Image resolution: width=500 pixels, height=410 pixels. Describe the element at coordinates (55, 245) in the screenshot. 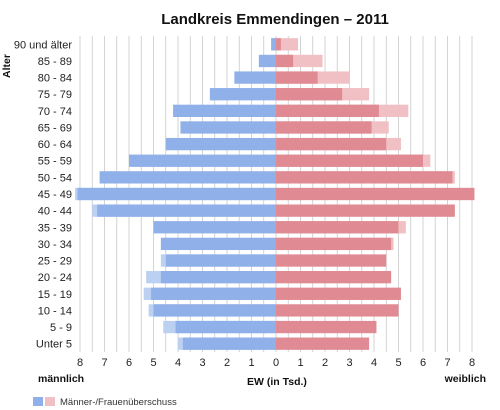

I see `category-label: 30 - 34` at that location.